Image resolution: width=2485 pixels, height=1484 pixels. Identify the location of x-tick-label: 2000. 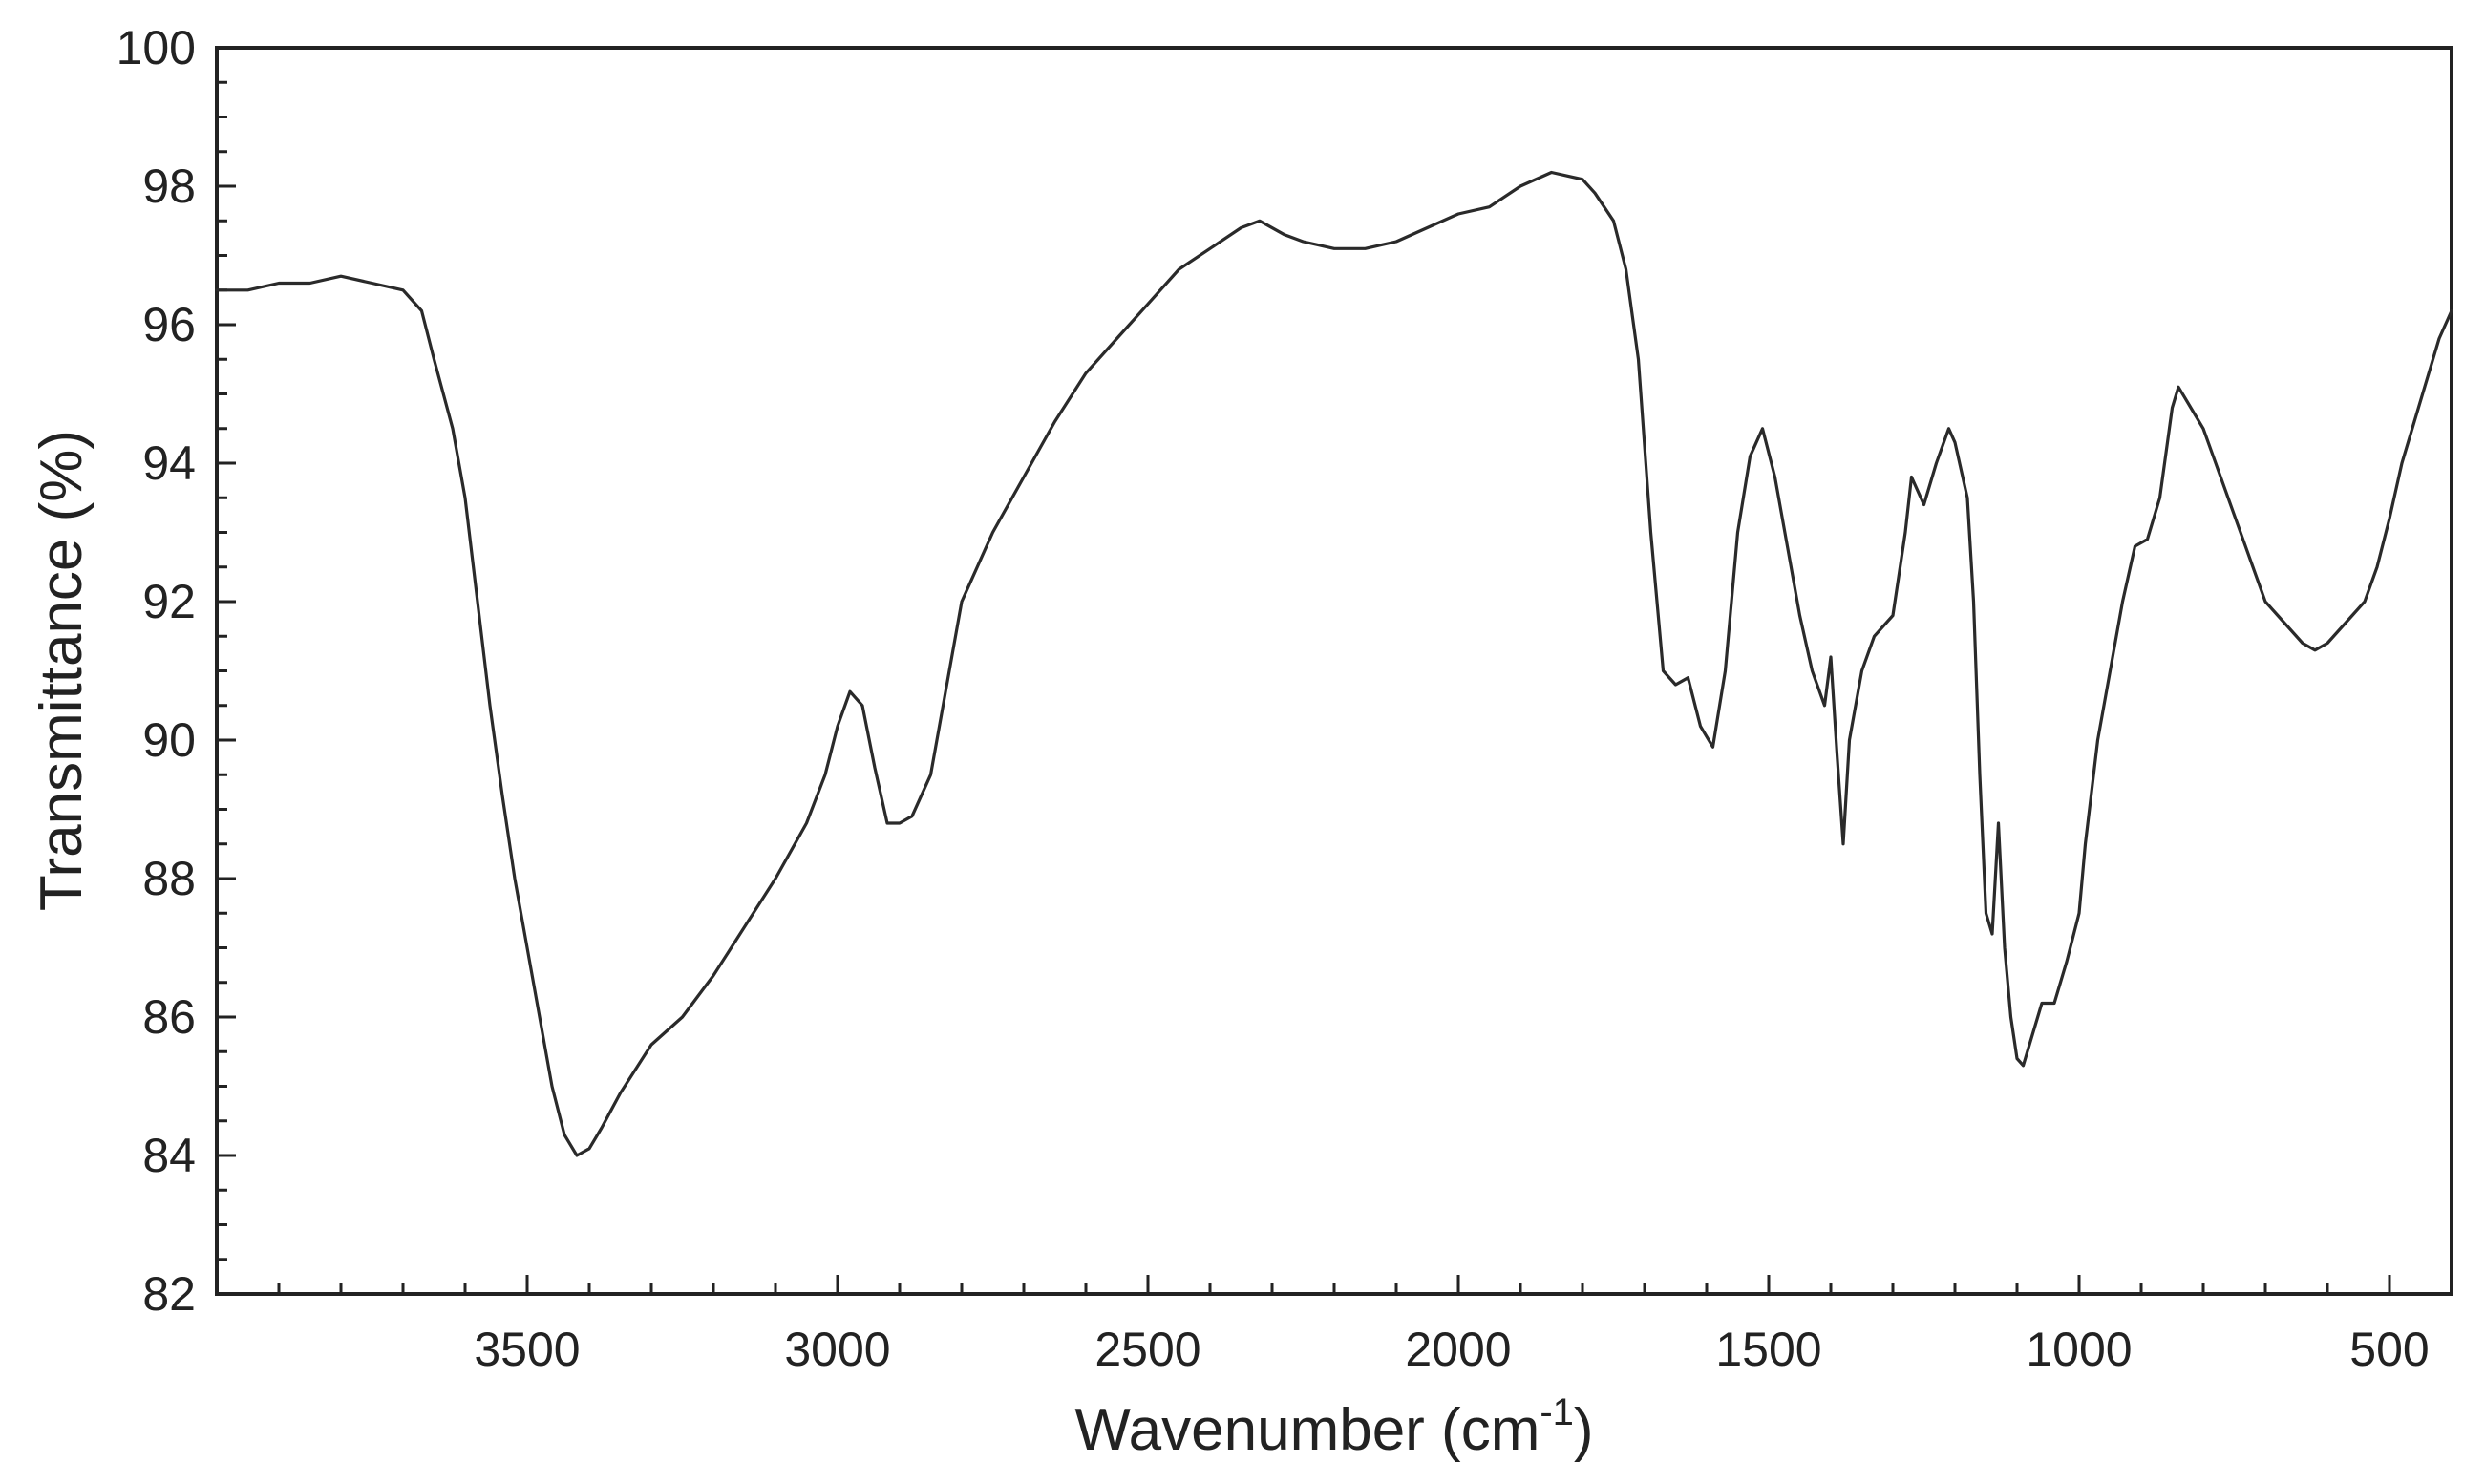
(1458, 1349).